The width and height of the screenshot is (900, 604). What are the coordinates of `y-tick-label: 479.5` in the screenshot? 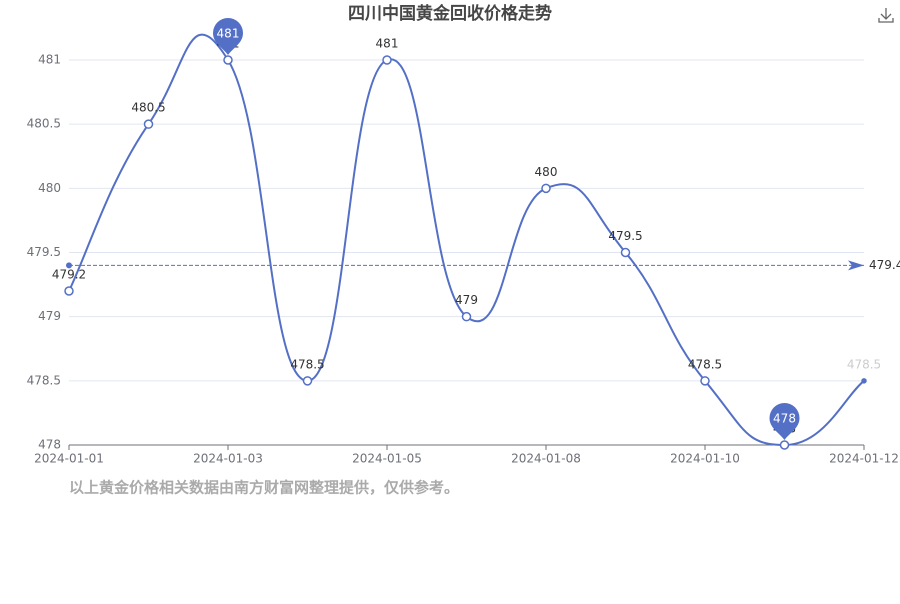 It's located at (44, 252).